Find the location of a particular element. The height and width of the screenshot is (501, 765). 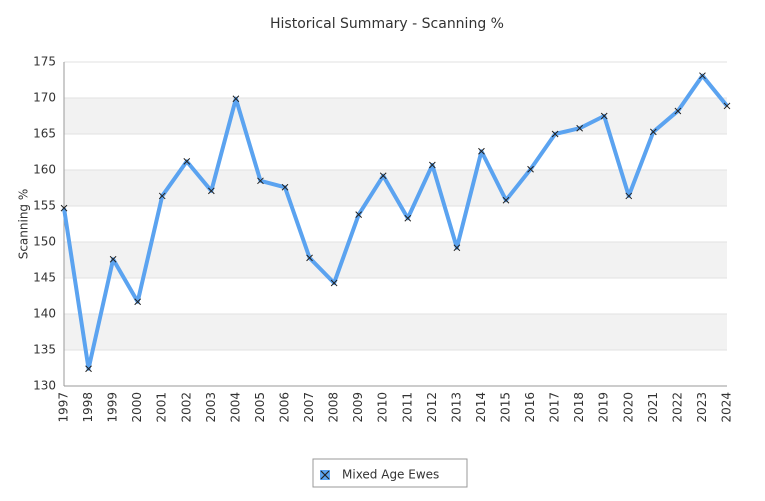

x-tick-label: 2008 is located at coordinates (334, 407).